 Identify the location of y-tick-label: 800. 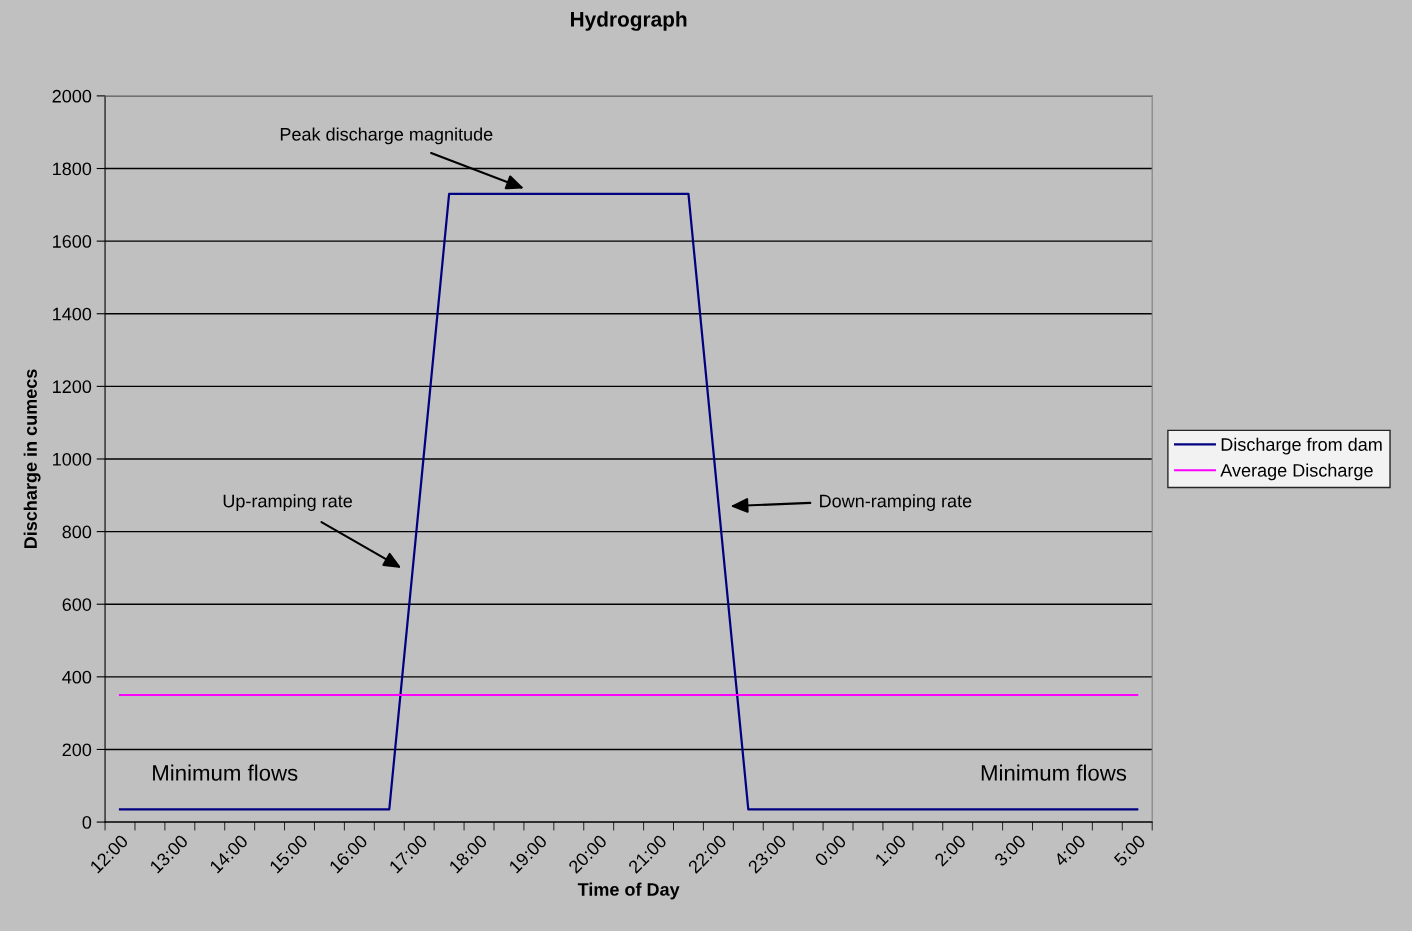
(77, 532).